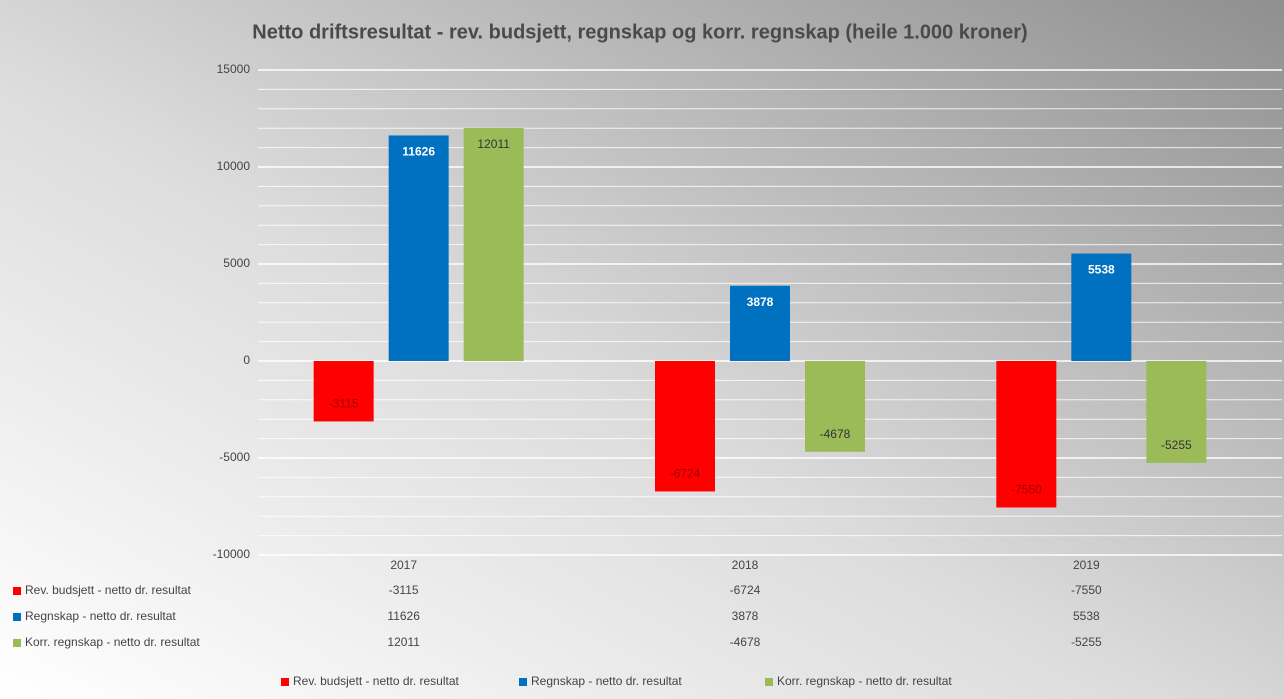  What do you see at coordinates (112, 642) in the screenshot?
I see `table-row-label: Korr. regnskap - netto dr. resultat` at bounding box center [112, 642].